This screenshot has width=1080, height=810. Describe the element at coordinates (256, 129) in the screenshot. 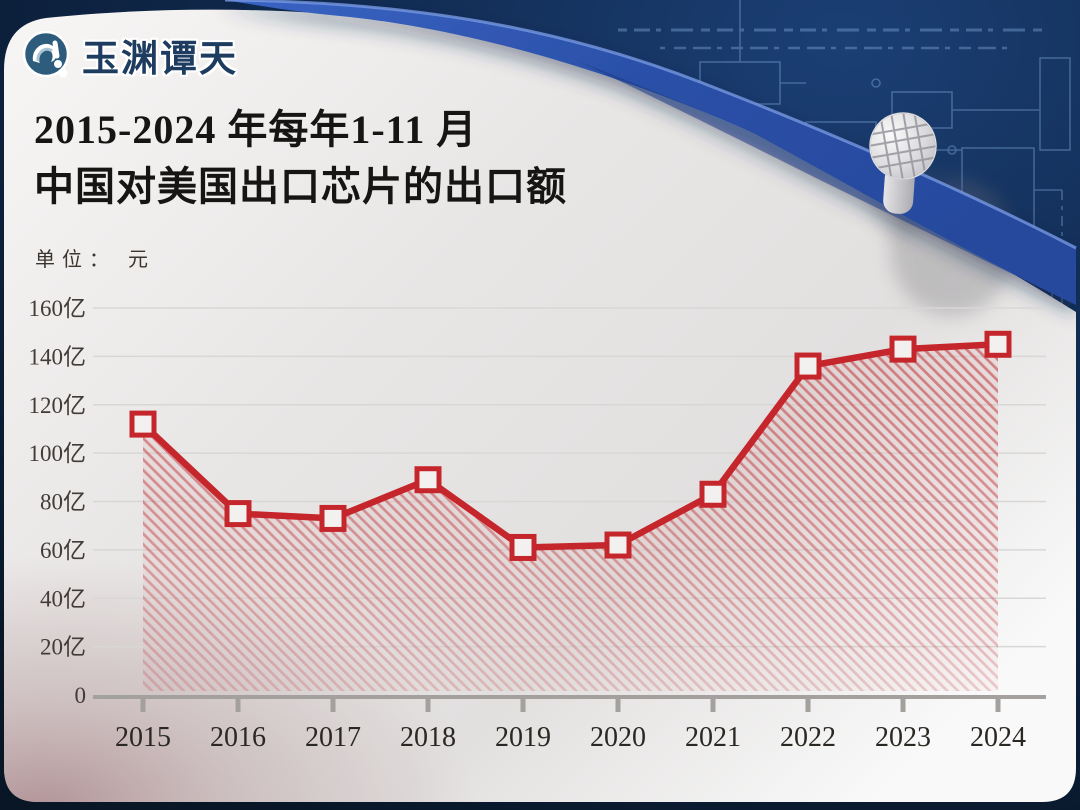

I see `title-line-1: 2015-2024 年每年1-11 月` at that location.